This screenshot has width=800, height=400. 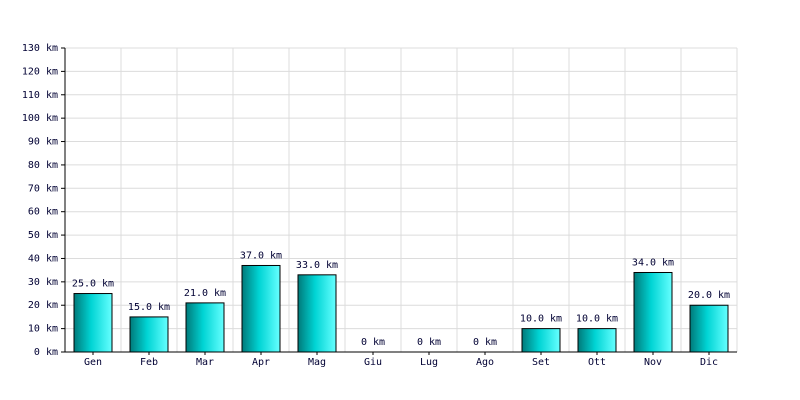 I want to click on value-label: 15.0 km, so click(x=149, y=307).